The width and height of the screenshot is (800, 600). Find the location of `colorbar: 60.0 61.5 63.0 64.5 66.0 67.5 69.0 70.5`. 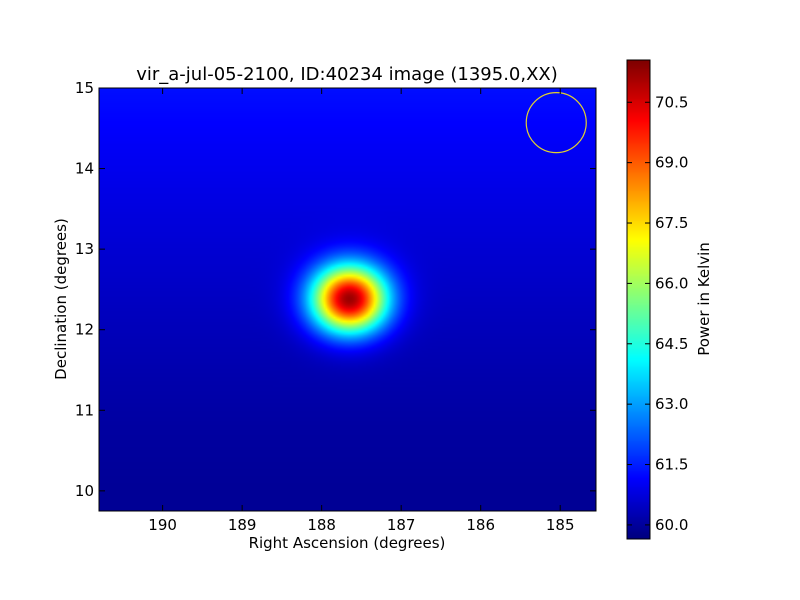

colorbar: 60.0 61.5 63.0 64.5 66.0 67.5 69.0 70.5 is located at coordinates (657, 299).